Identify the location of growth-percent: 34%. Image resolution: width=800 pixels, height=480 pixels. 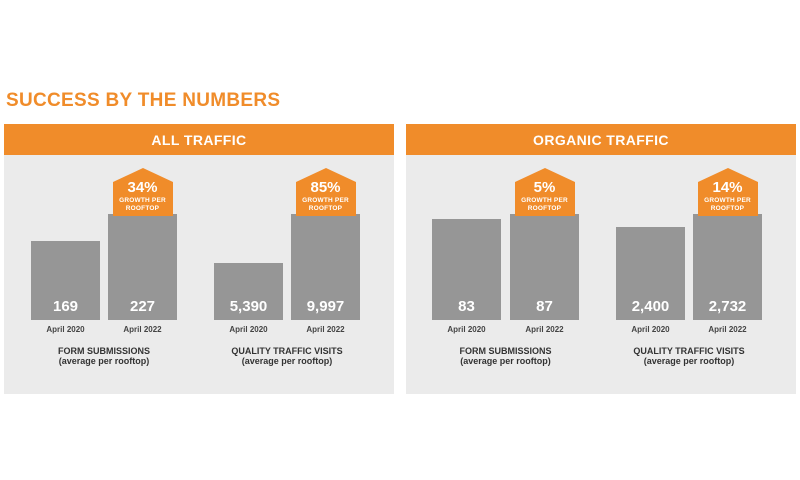
(142, 187).